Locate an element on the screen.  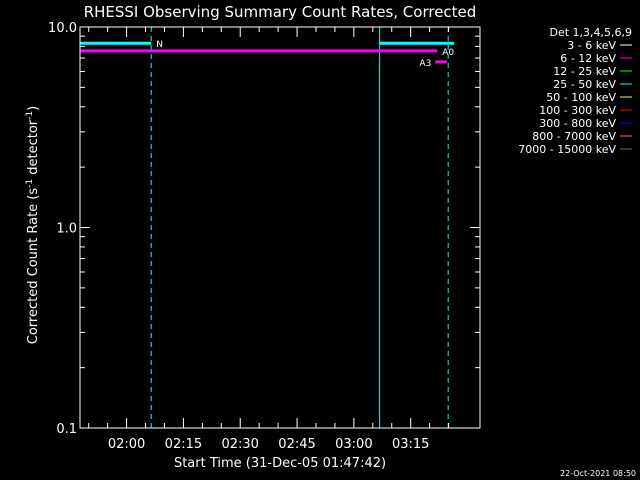
legend-header: Det 1,3,4,5,6,9 is located at coordinates (590, 32).